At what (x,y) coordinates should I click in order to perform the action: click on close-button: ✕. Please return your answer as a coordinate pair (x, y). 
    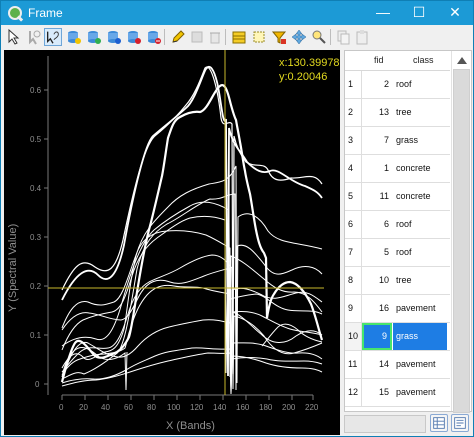
    Looking at the image, I should click on (455, 12).